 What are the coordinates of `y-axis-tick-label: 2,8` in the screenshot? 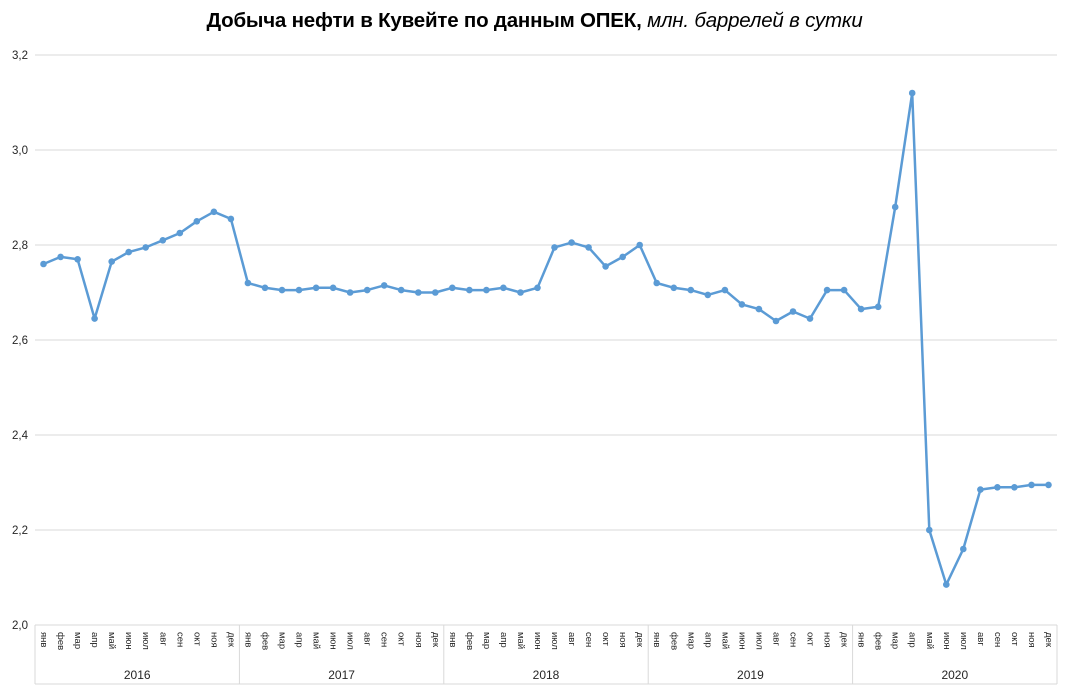 It's located at (20, 246).